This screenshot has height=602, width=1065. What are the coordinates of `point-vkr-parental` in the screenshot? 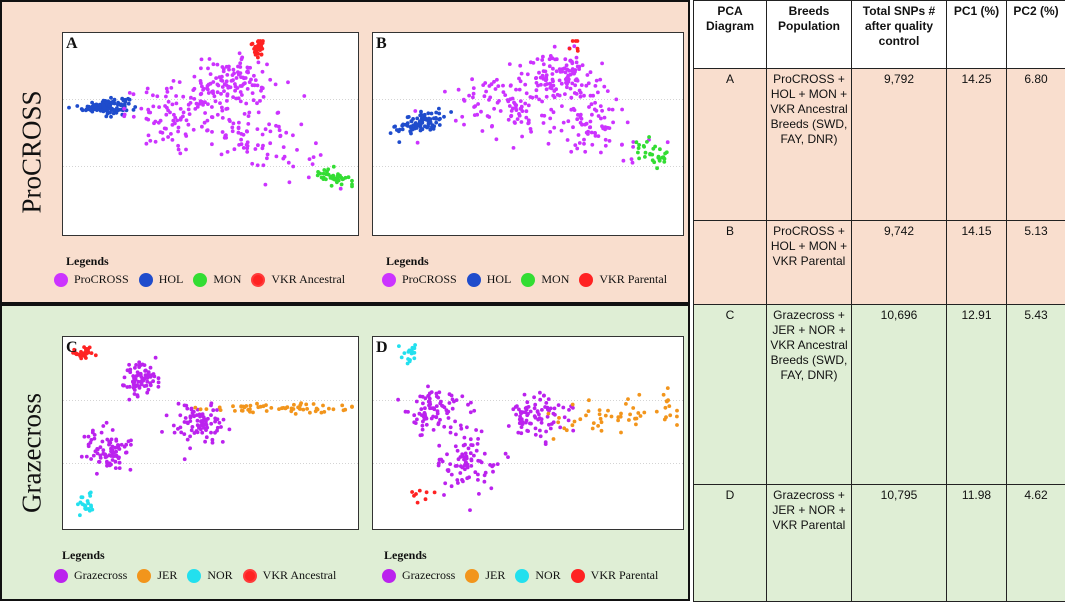 It's located at (414, 496).